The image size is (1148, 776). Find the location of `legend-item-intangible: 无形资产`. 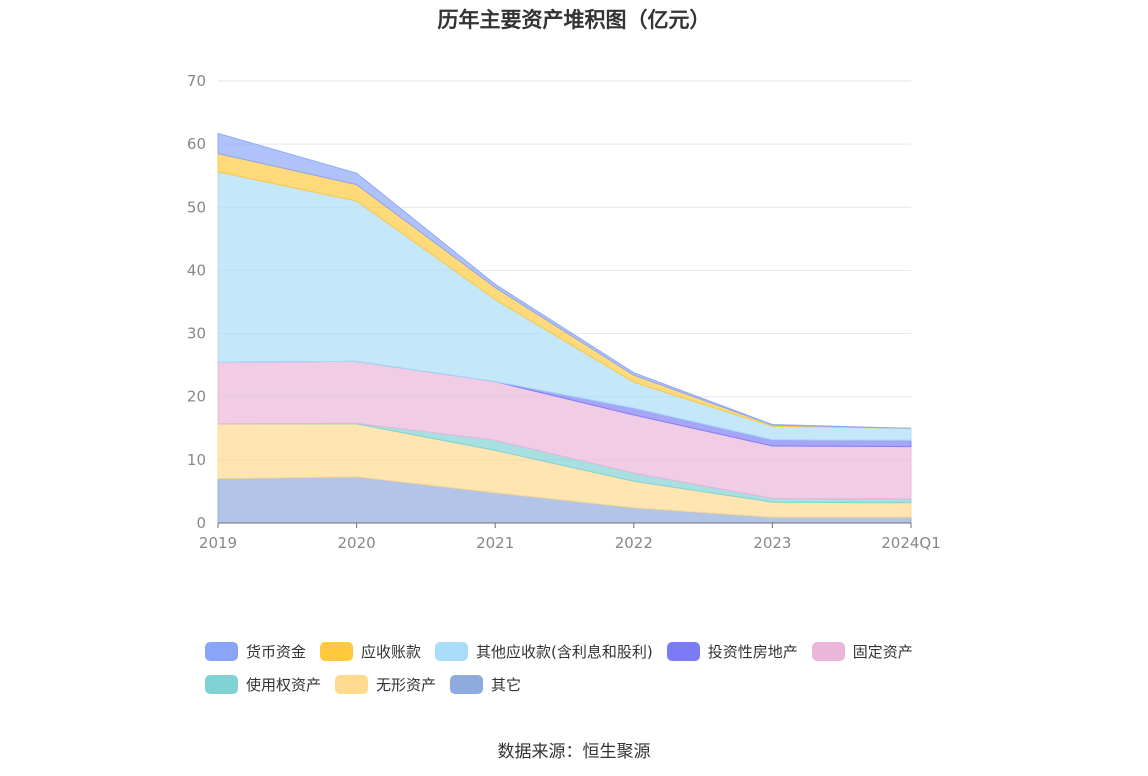

legend-item-intangible: 无形资产 is located at coordinates (385, 684).